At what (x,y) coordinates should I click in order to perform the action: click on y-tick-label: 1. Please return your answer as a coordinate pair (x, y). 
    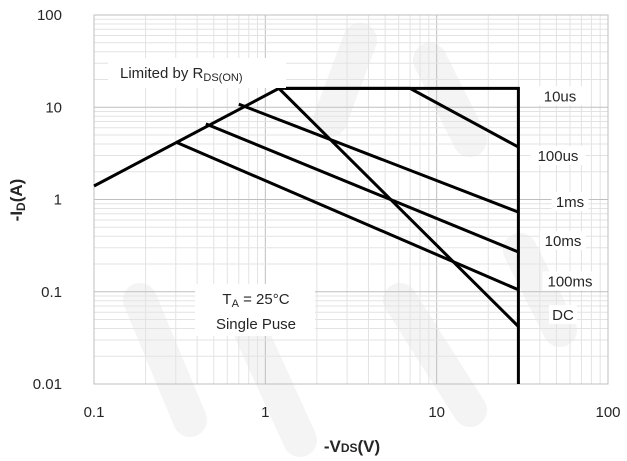
    Looking at the image, I should click on (58, 200).